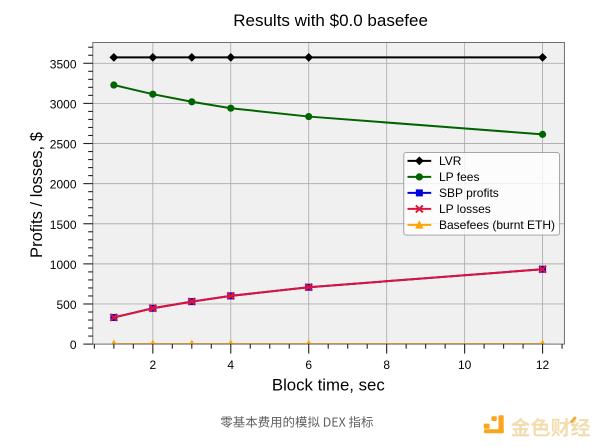 This screenshot has height=447, width=600. I want to click on svg-text: 2500, so click(63, 145).